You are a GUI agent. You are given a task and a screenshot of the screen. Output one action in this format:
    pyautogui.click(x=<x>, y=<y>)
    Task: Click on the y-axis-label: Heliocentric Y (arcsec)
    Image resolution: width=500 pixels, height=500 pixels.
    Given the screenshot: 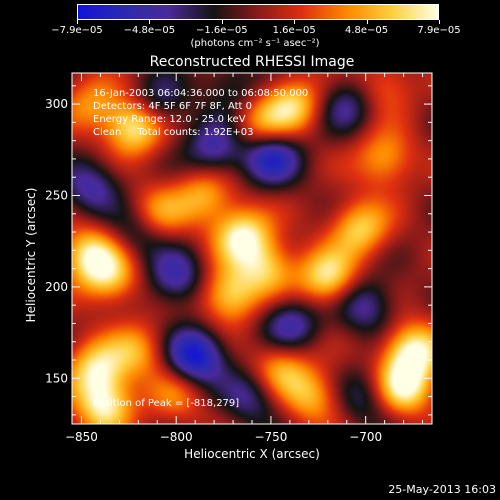 What is the action you would take?
    pyautogui.click(x=31, y=255)
    